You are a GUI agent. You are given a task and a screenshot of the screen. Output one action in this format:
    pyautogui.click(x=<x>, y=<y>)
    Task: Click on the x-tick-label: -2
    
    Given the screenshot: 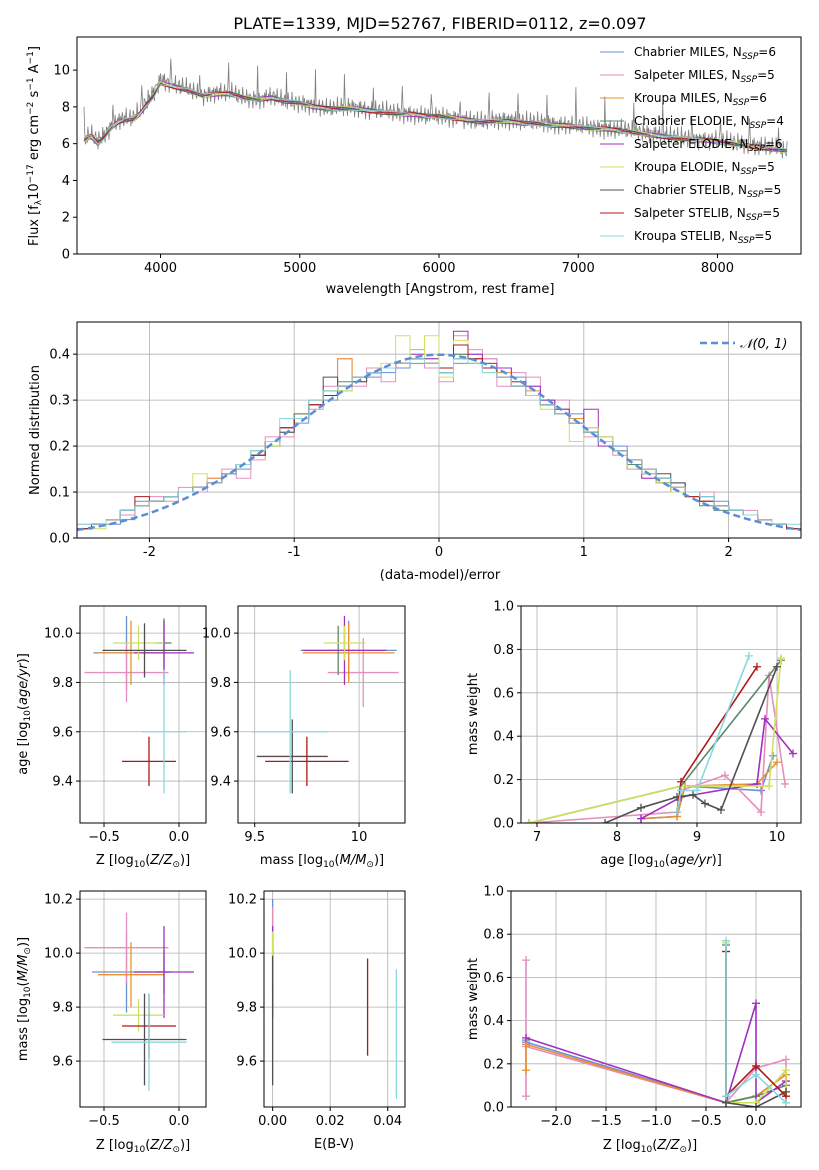 What is the action you would take?
    pyautogui.click(x=149, y=552)
    